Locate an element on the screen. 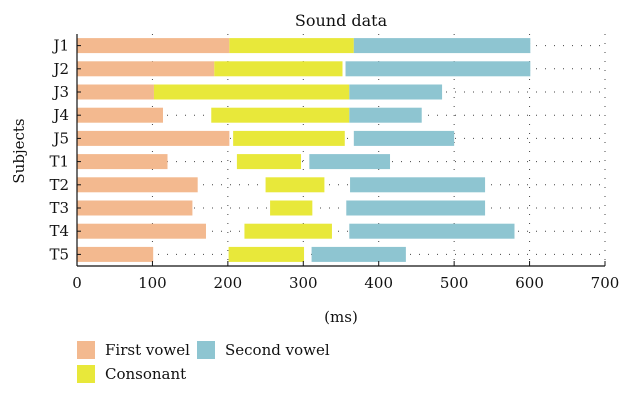 This screenshot has width=634, height=397. bar-series-0-T3 is located at coordinates (135, 208).